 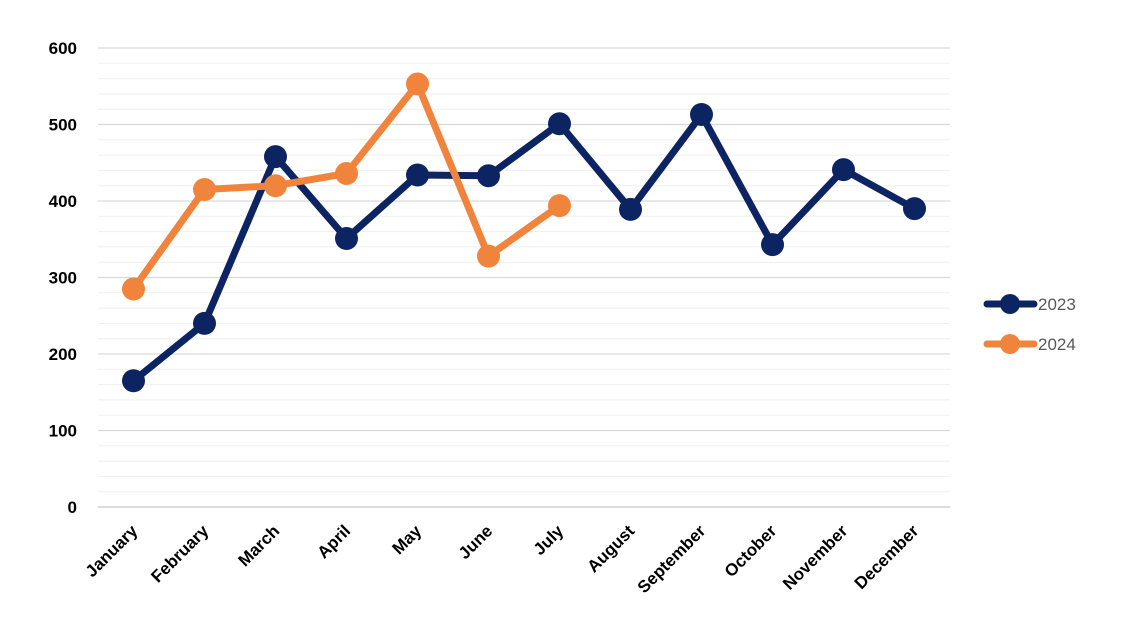 I want to click on x-tick-label: July, so click(x=549, y=540).